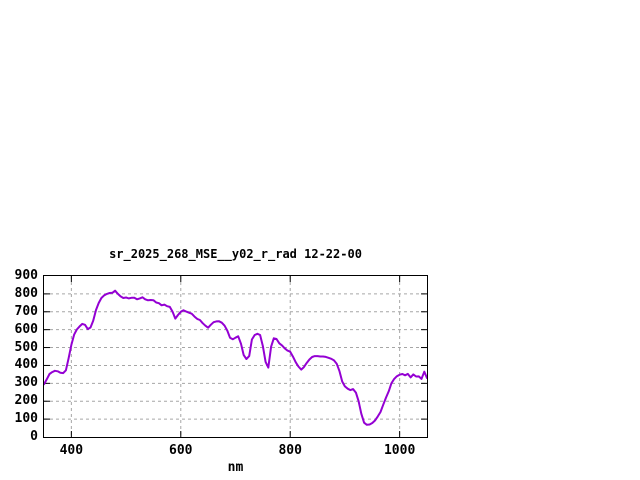  I want to click on y-tick-label: 900, so click(26, 275).